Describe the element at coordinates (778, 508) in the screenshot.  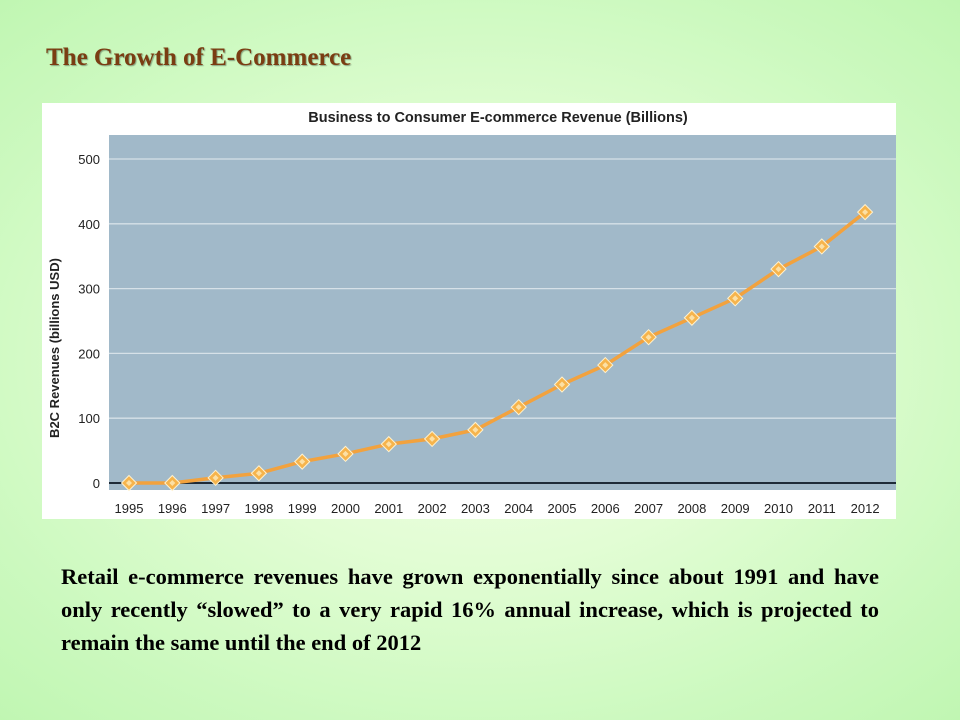
I see `x-tick-label: 2010` at that location.